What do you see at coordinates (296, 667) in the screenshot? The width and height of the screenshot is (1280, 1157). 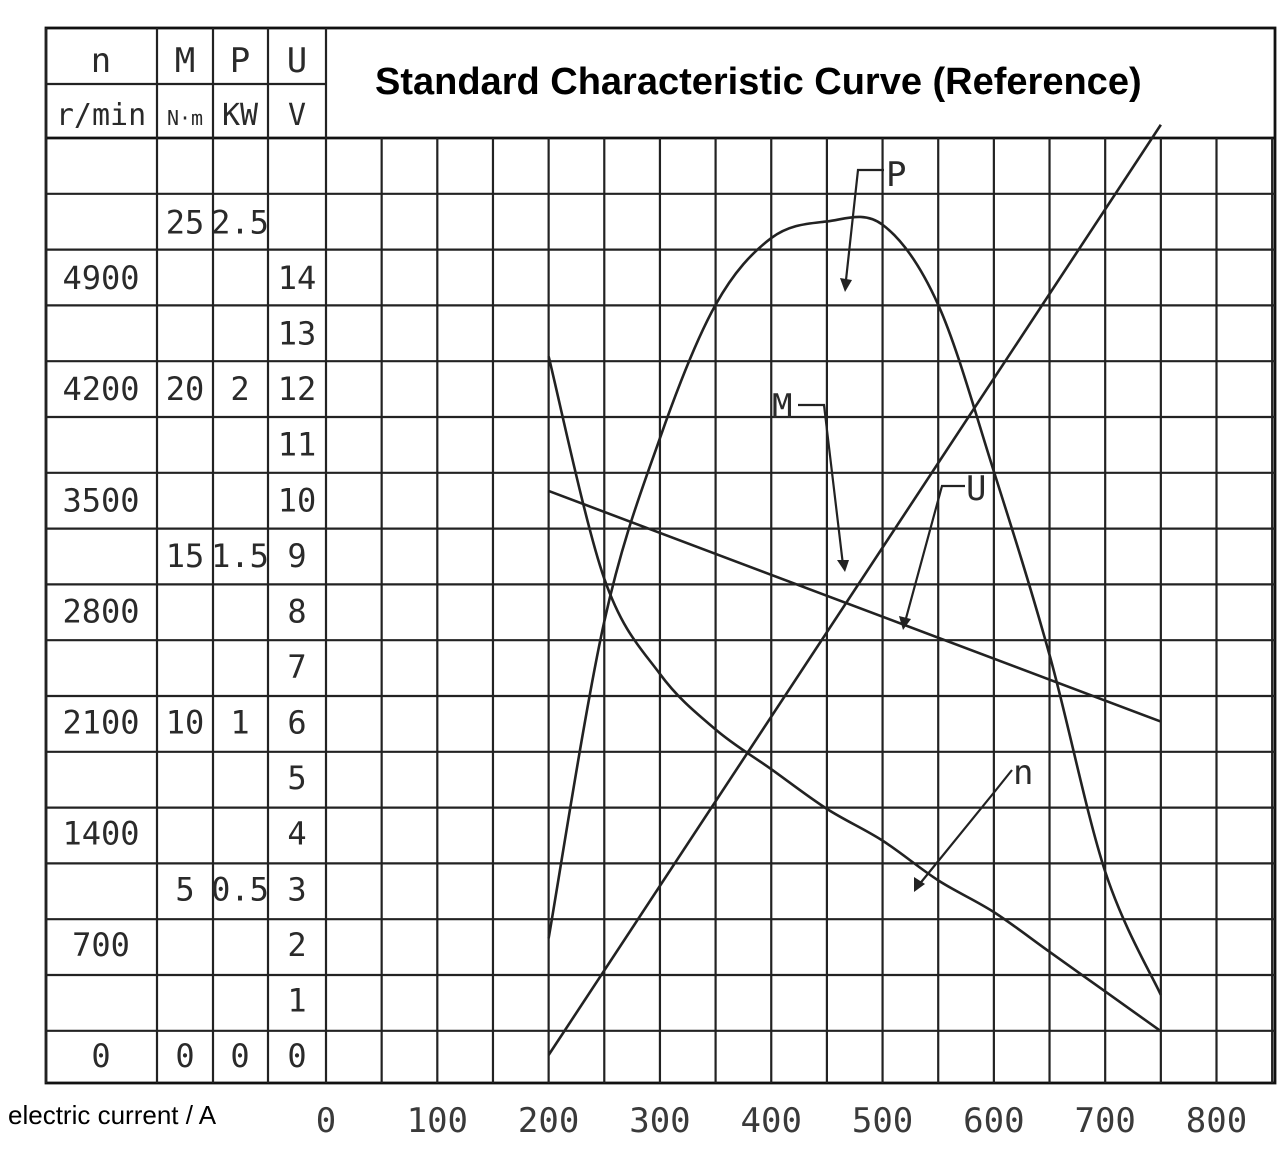 I see `y-tick-label: 7` at bounding box center [296, 667].